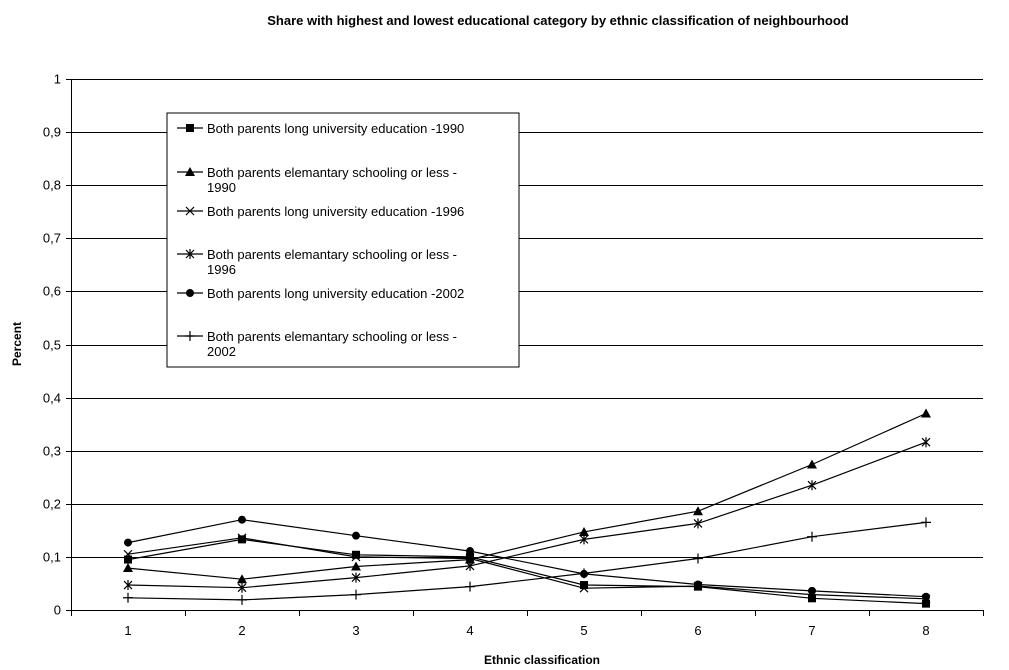  Describe the element at coordinates (52, 291) in the screenshot. I see `y-tick-label: 0,6` at that location.